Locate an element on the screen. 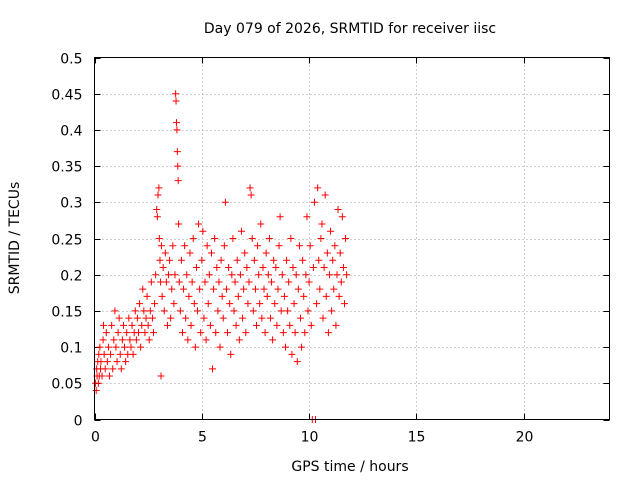 This screenshot has height=480, width=640. y-tick-label: 0.4 is located at coordinates (71, 132).